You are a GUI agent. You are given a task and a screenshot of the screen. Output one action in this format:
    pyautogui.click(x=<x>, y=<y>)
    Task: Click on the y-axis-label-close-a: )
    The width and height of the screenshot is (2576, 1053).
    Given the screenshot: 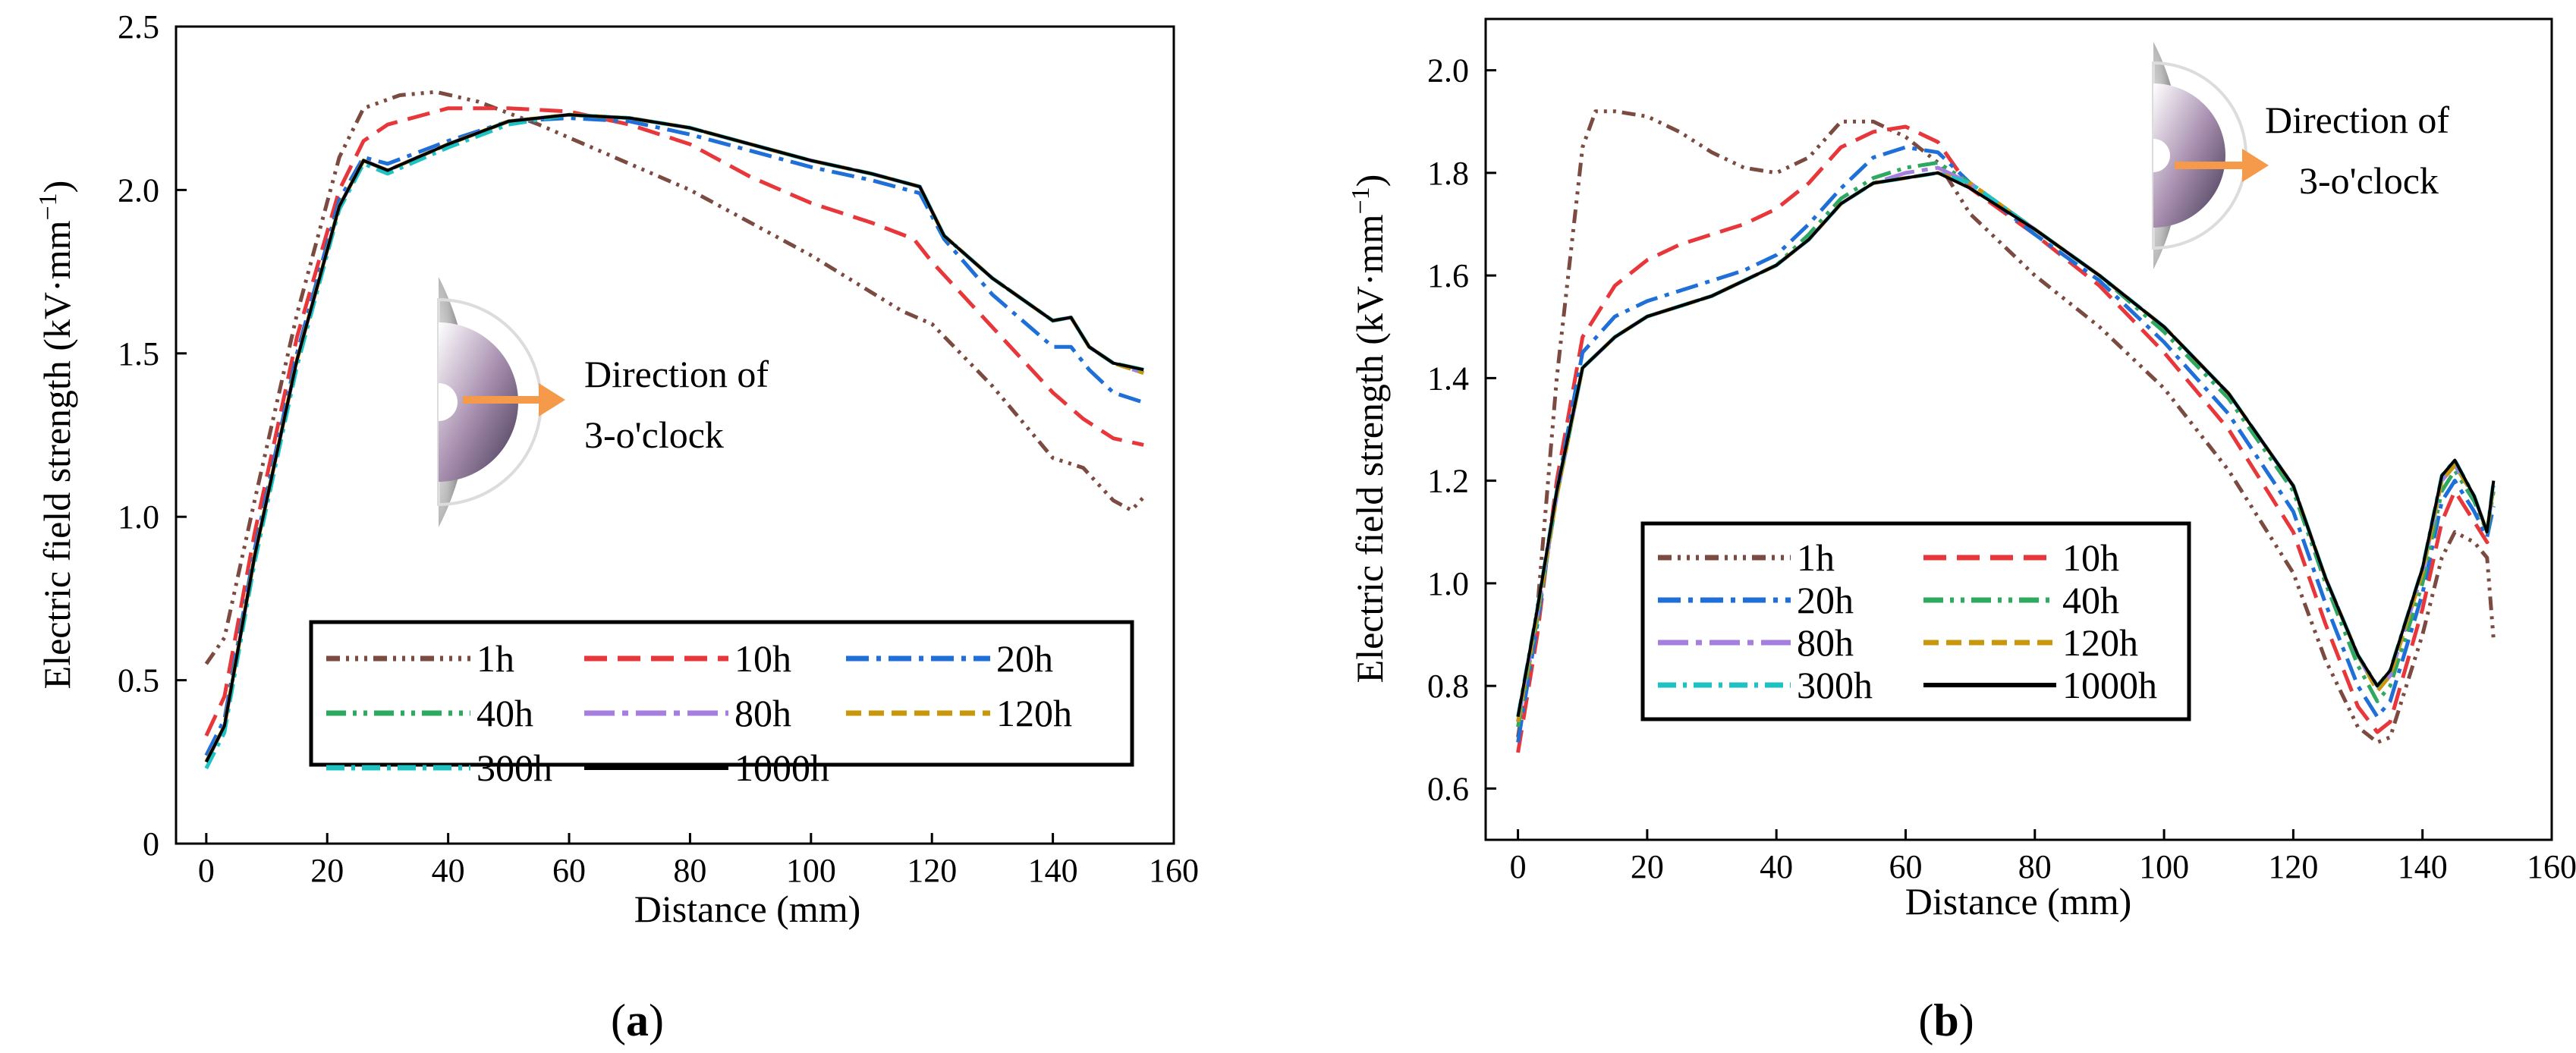 What is the action you would take?
    pyautogui.click(x=57, y=187)
    